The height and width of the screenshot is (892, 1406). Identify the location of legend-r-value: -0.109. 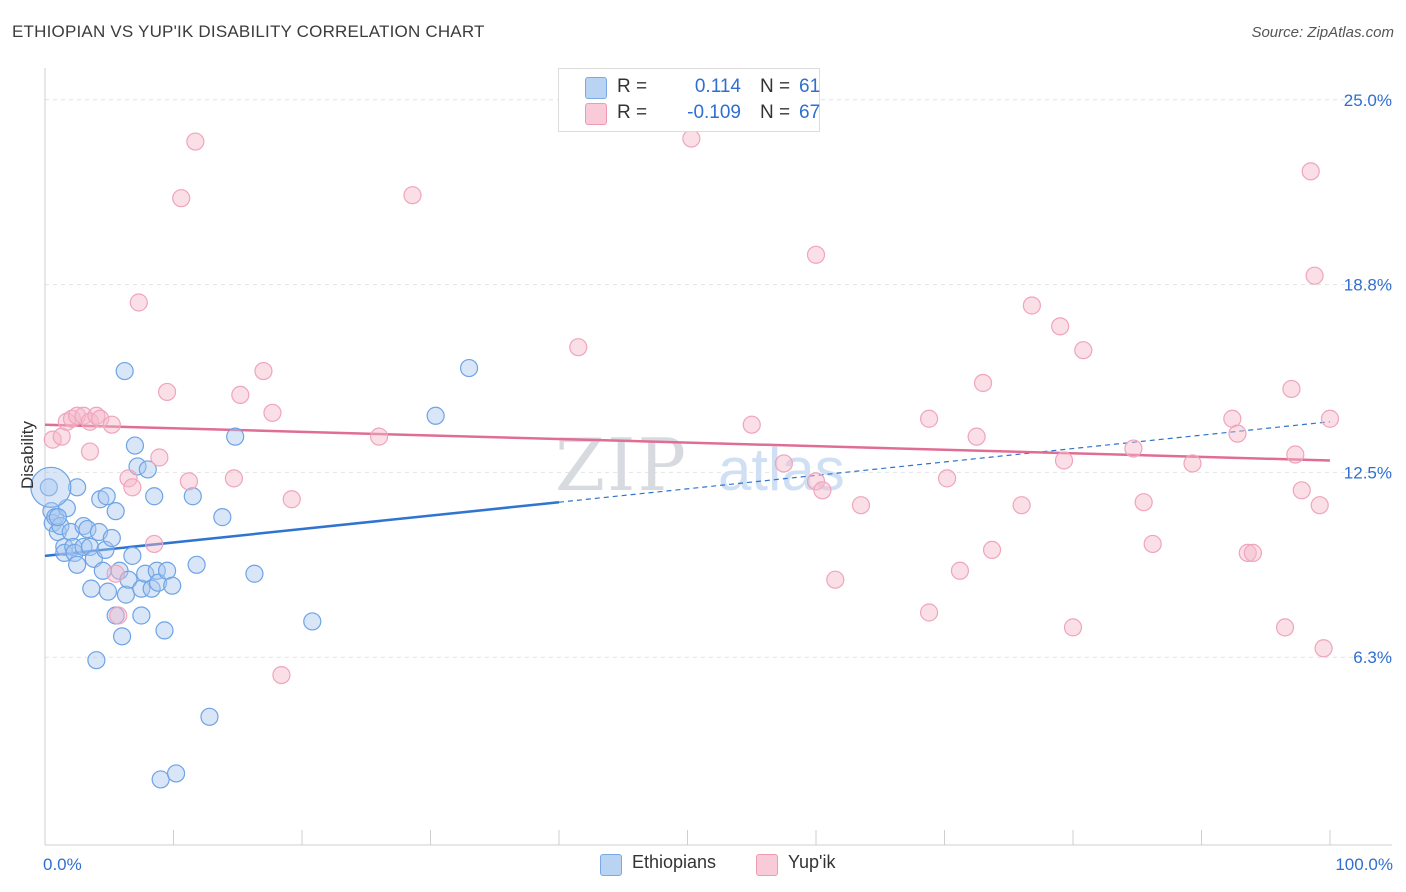
(714, 112).